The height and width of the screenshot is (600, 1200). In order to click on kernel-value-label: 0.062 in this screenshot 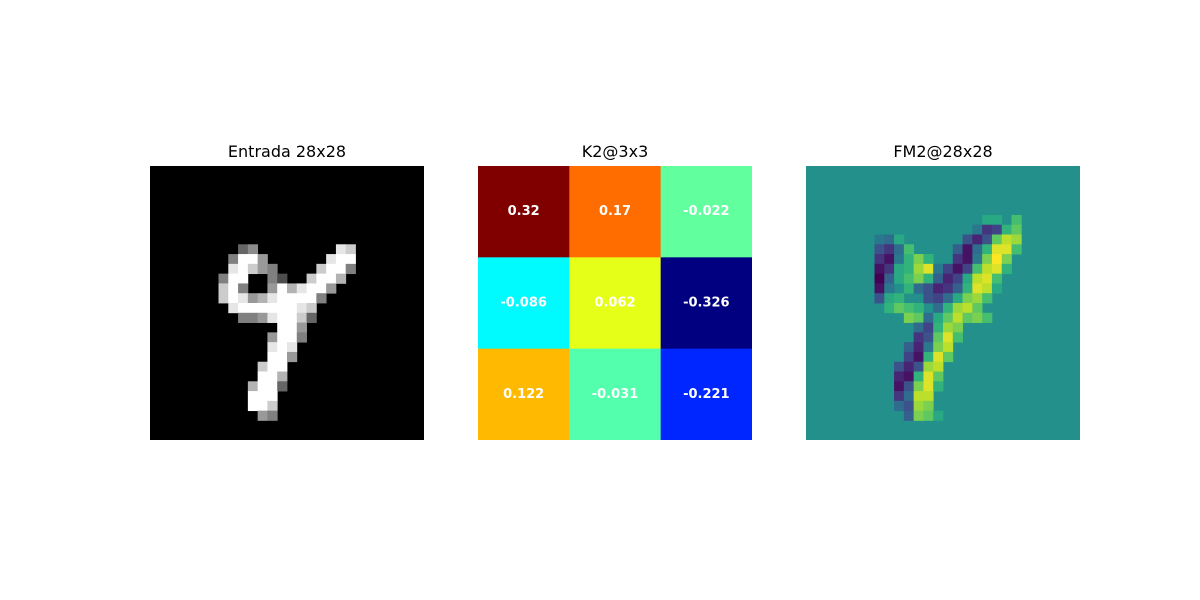, I will do `click(614, 303)`.